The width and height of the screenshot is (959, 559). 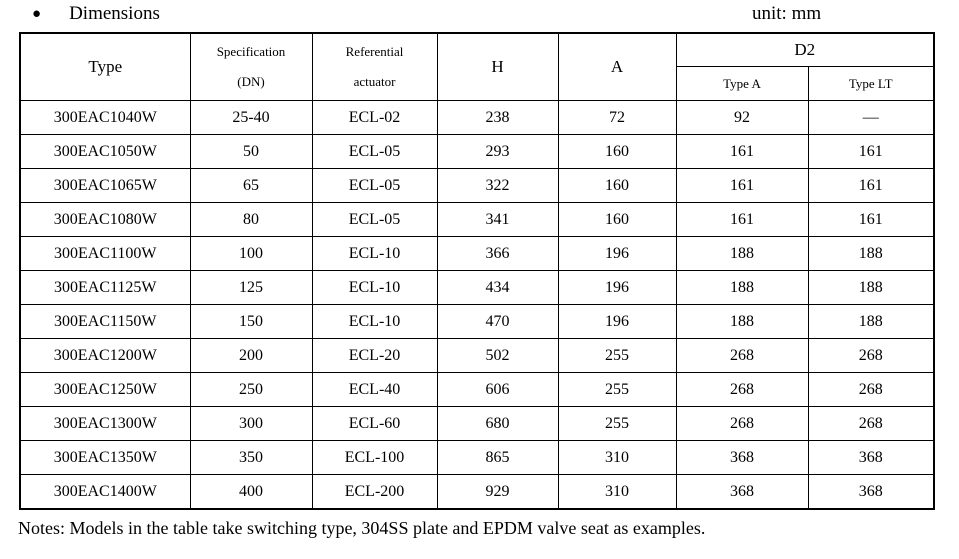 What do you see at coordinates (497, 423) in the screenshot?
I see `table-cell: 680` at bounding box center [497, 423].